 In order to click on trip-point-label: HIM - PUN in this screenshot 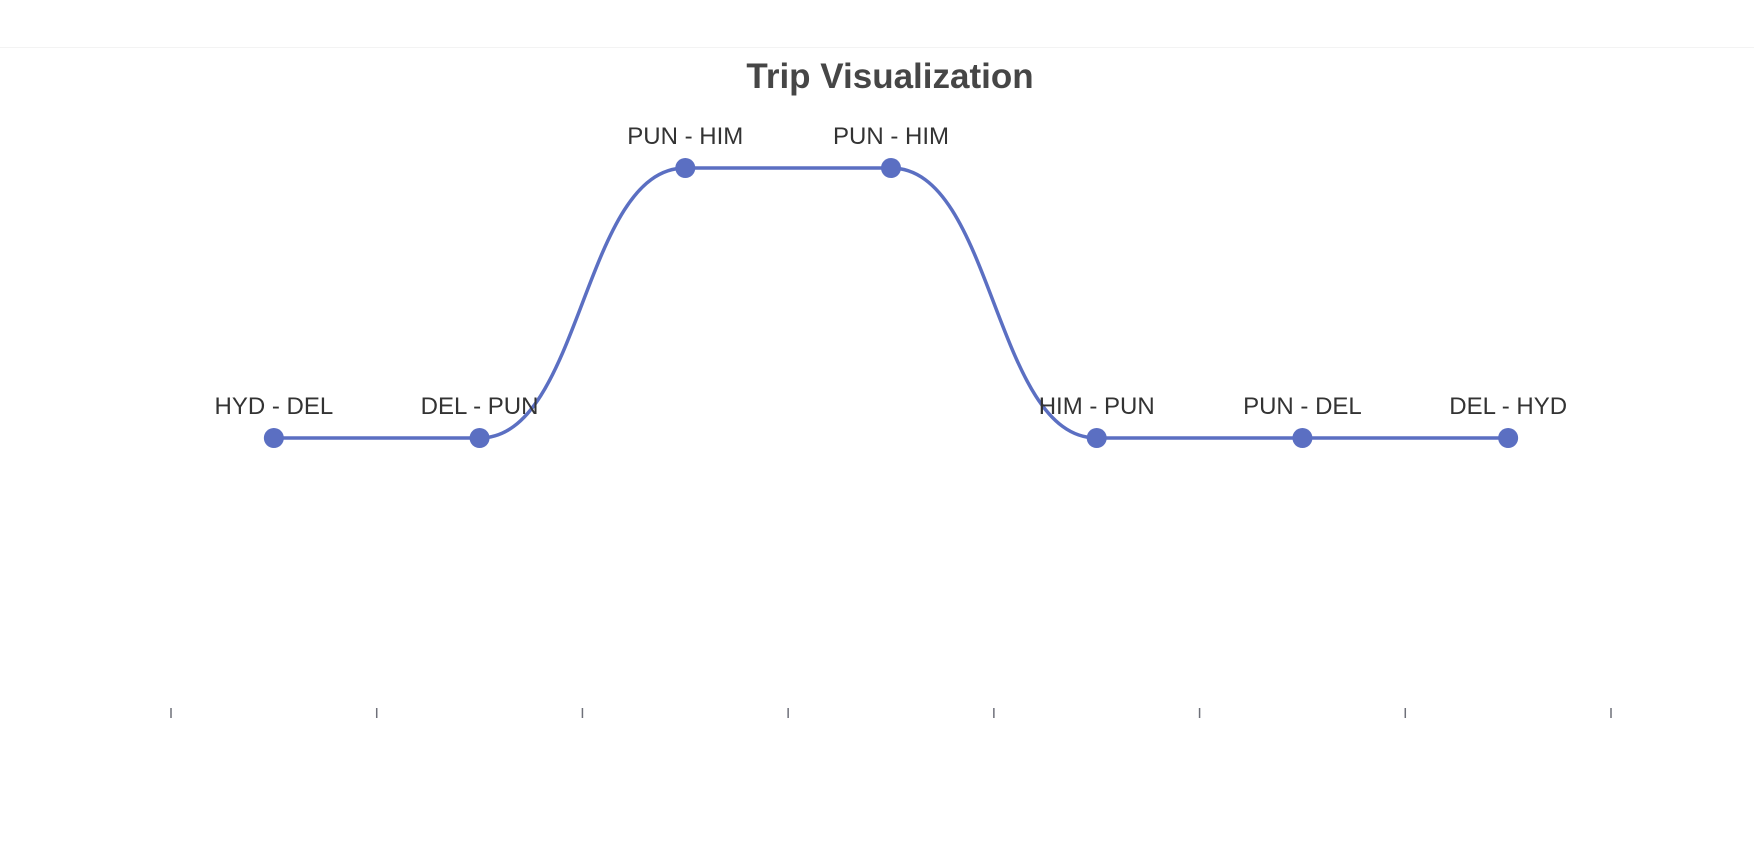, I will do `click(1097, 406)`.